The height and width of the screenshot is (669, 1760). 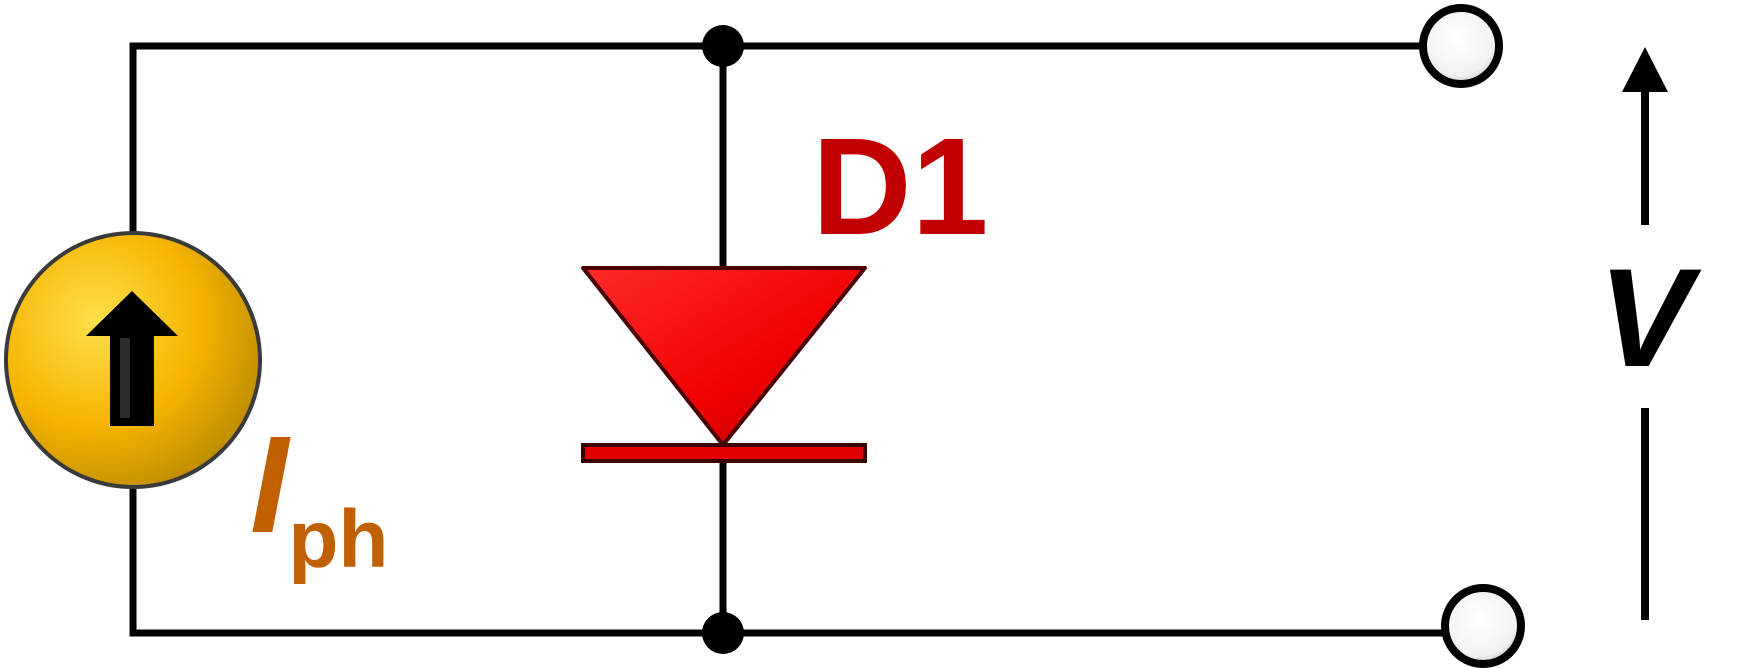 I want to click on bottom-junction-dot, so click(x=723, y=633).